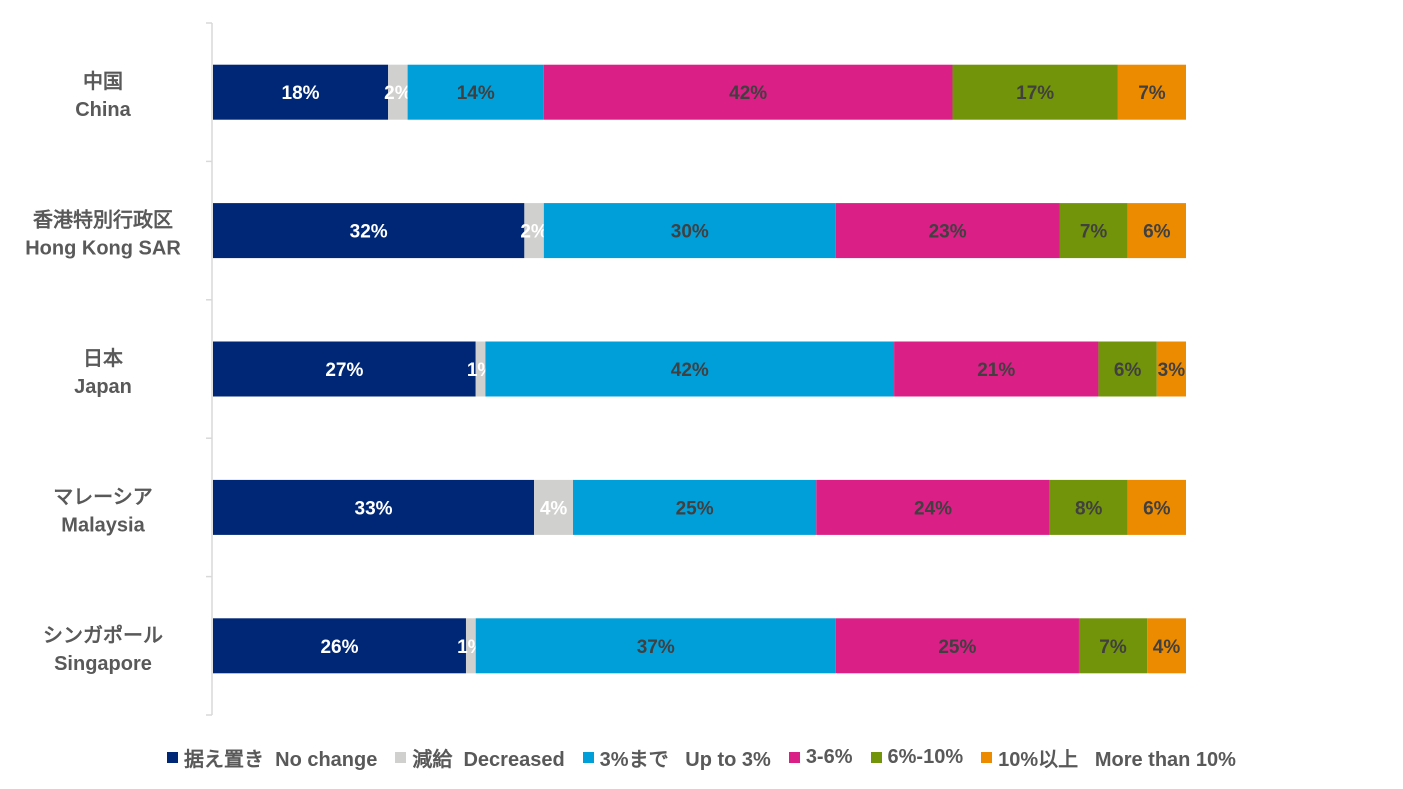  Describe the element at coordinates (103, 387) in the screenshot. I see `category-label-line: Japan` at that location.